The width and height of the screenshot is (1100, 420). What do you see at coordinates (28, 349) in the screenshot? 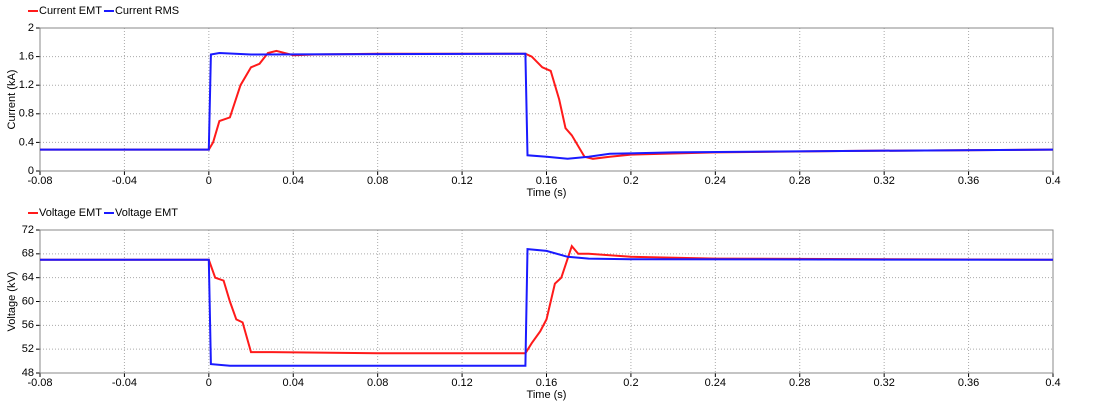
I see `y-tick-label: 52` at bounding box center [28, 349].